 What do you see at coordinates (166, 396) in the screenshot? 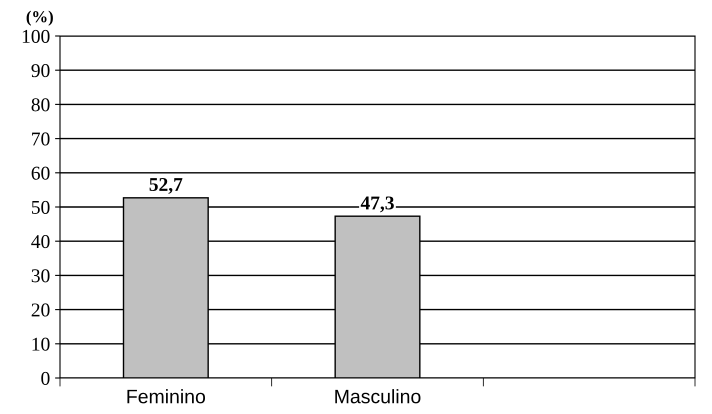
I see `x-tick-label: Feminino` at bounding box center [166, 396].